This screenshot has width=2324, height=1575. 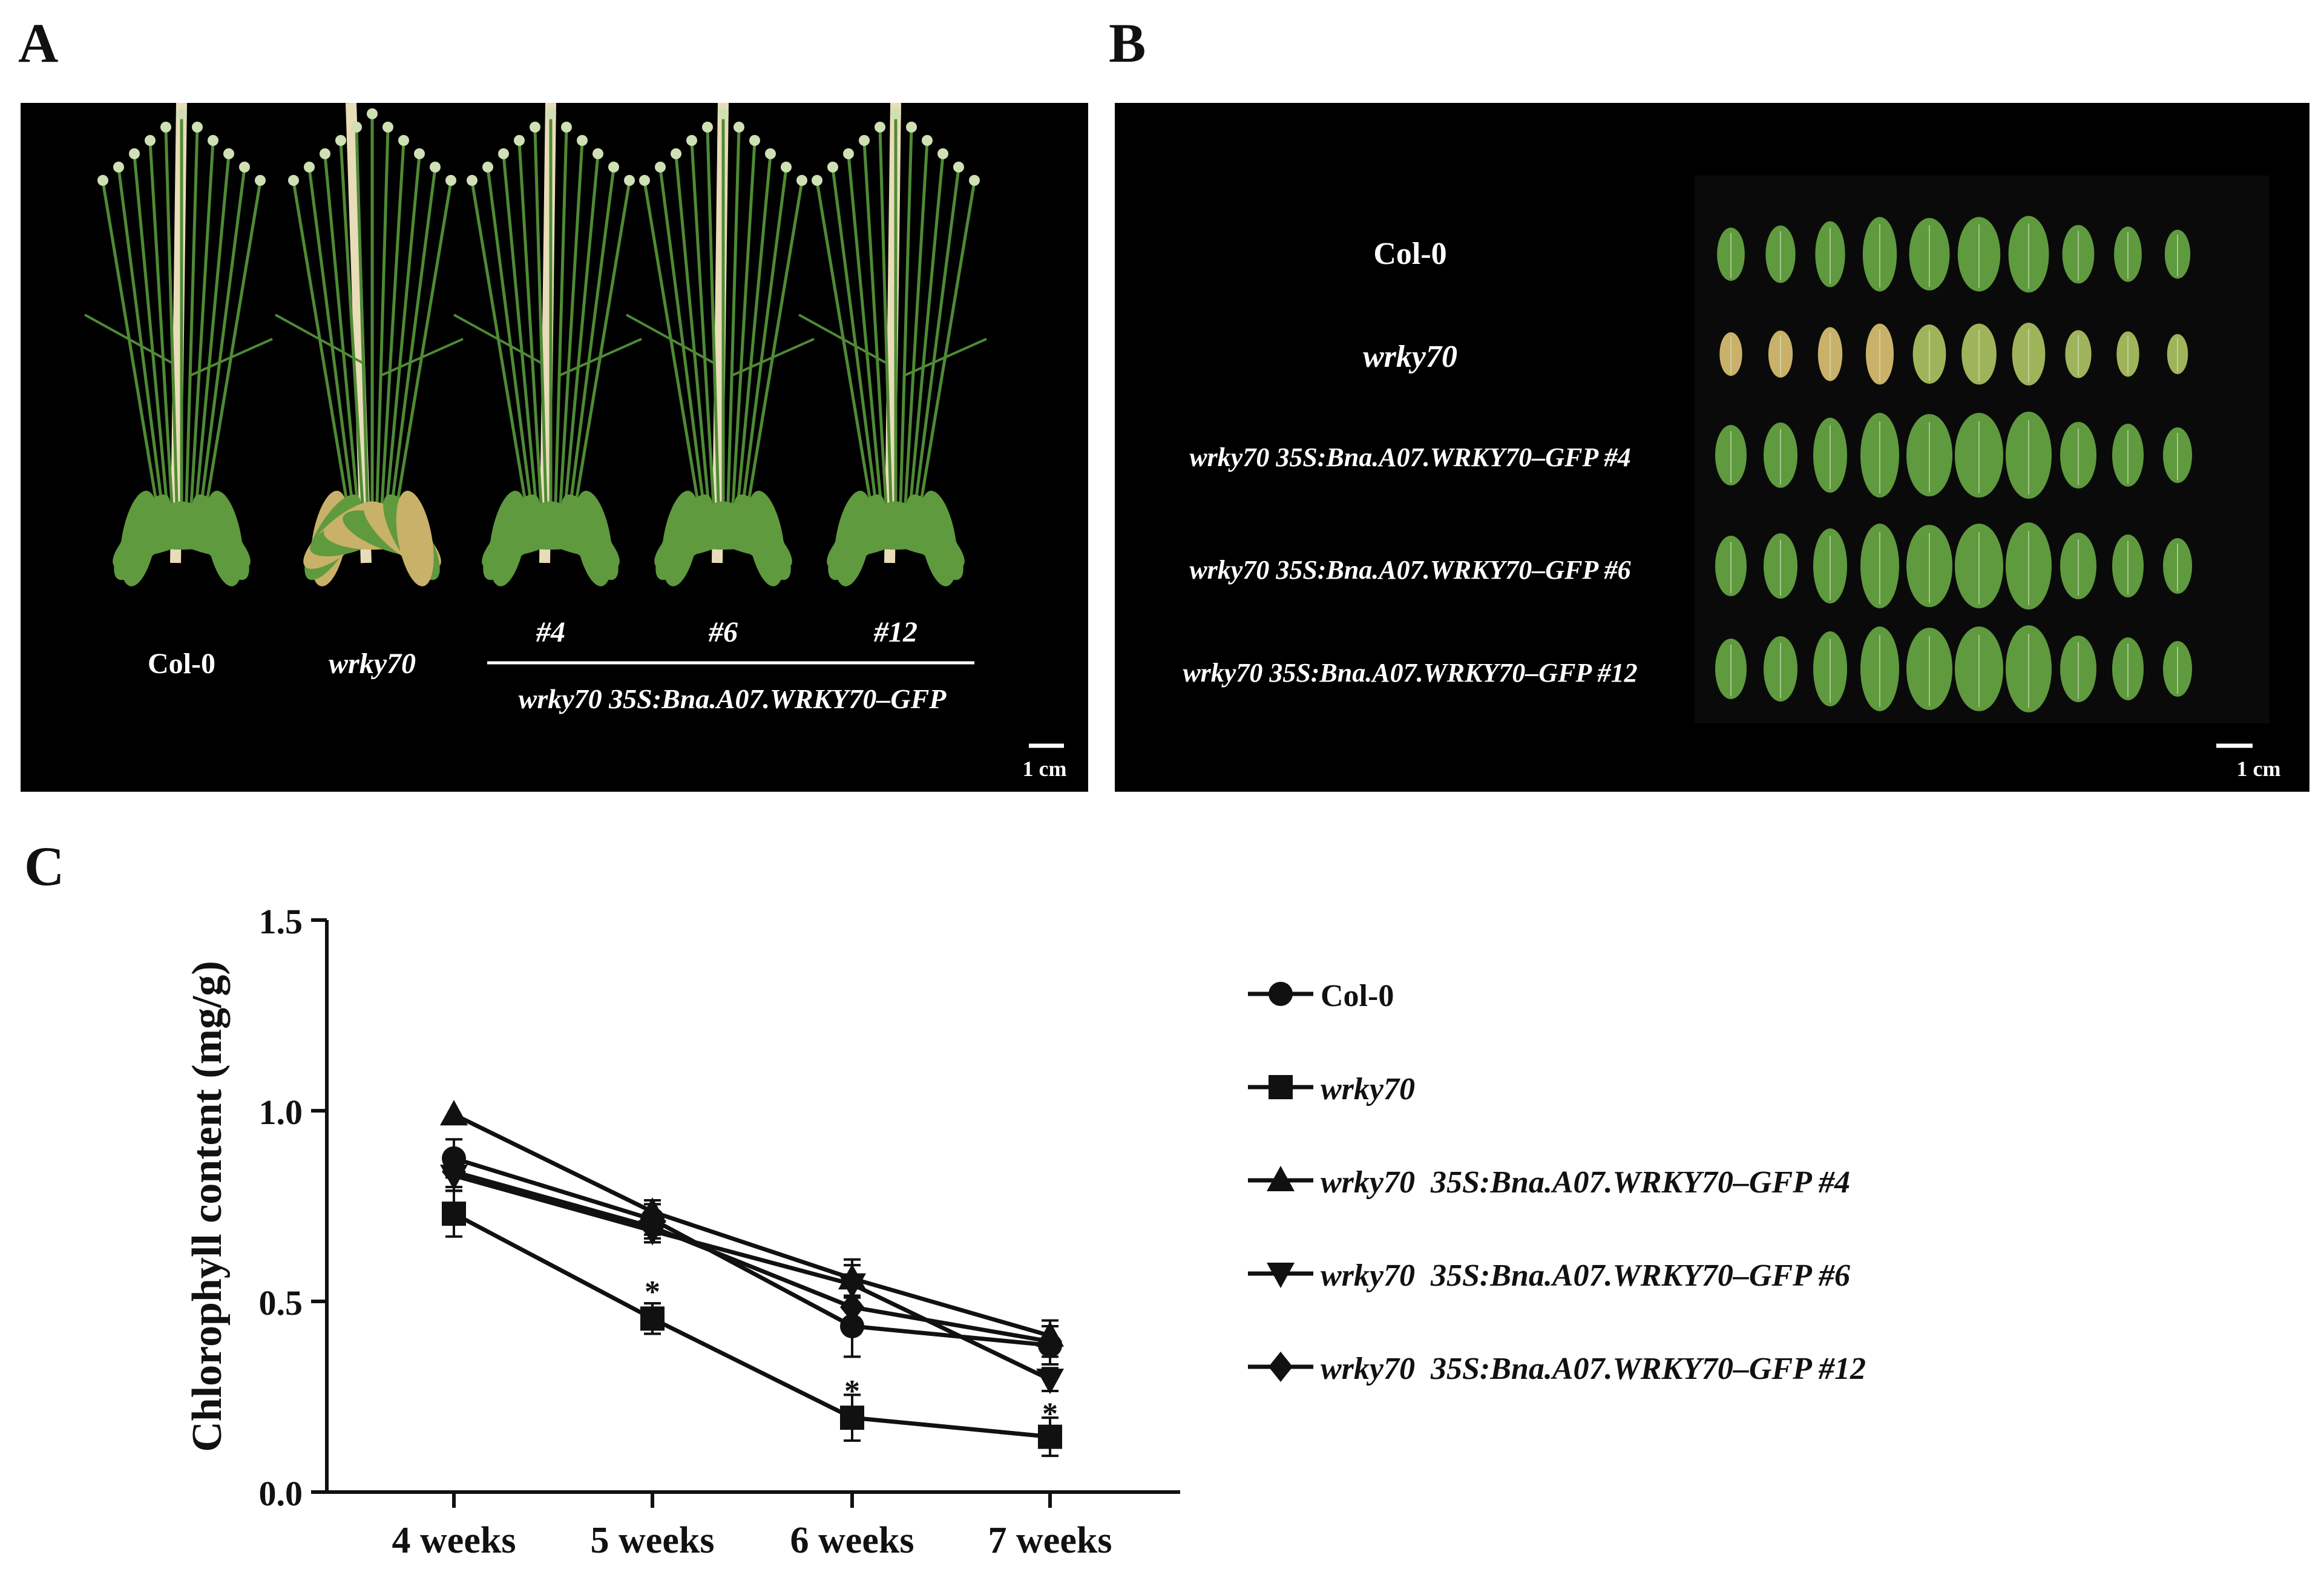 I want to click on label-wrky70: wrky70, so click(x=372, y=664).